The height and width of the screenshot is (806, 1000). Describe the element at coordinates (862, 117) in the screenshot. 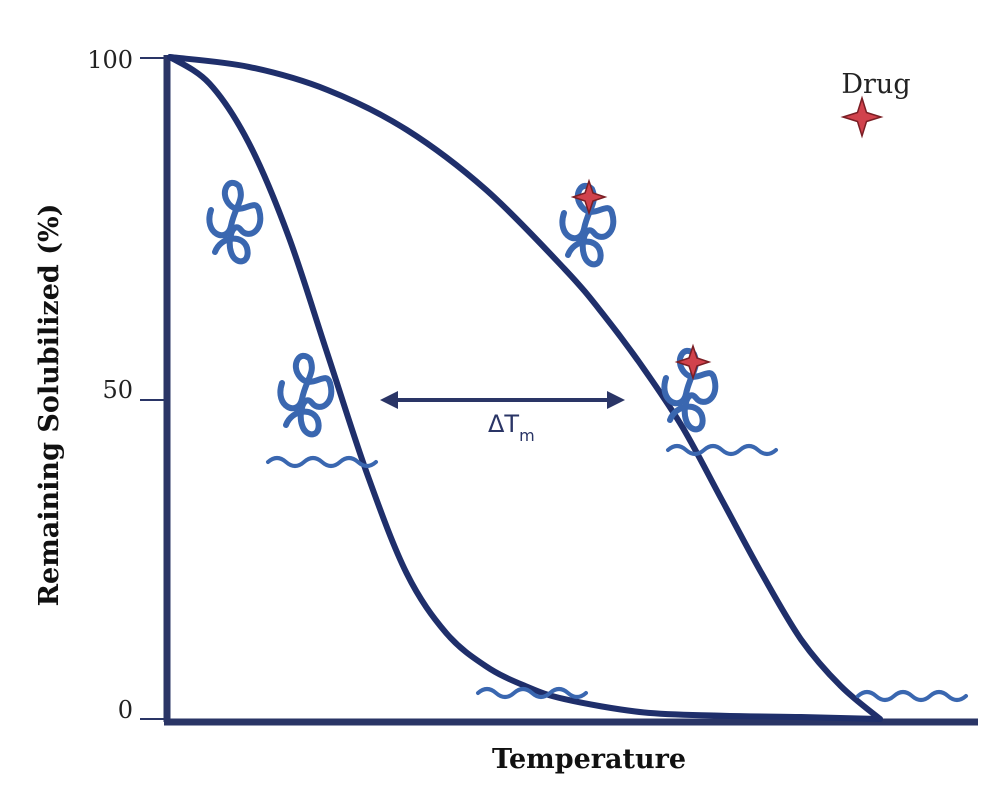

I see `drug-star-icon` at that location.